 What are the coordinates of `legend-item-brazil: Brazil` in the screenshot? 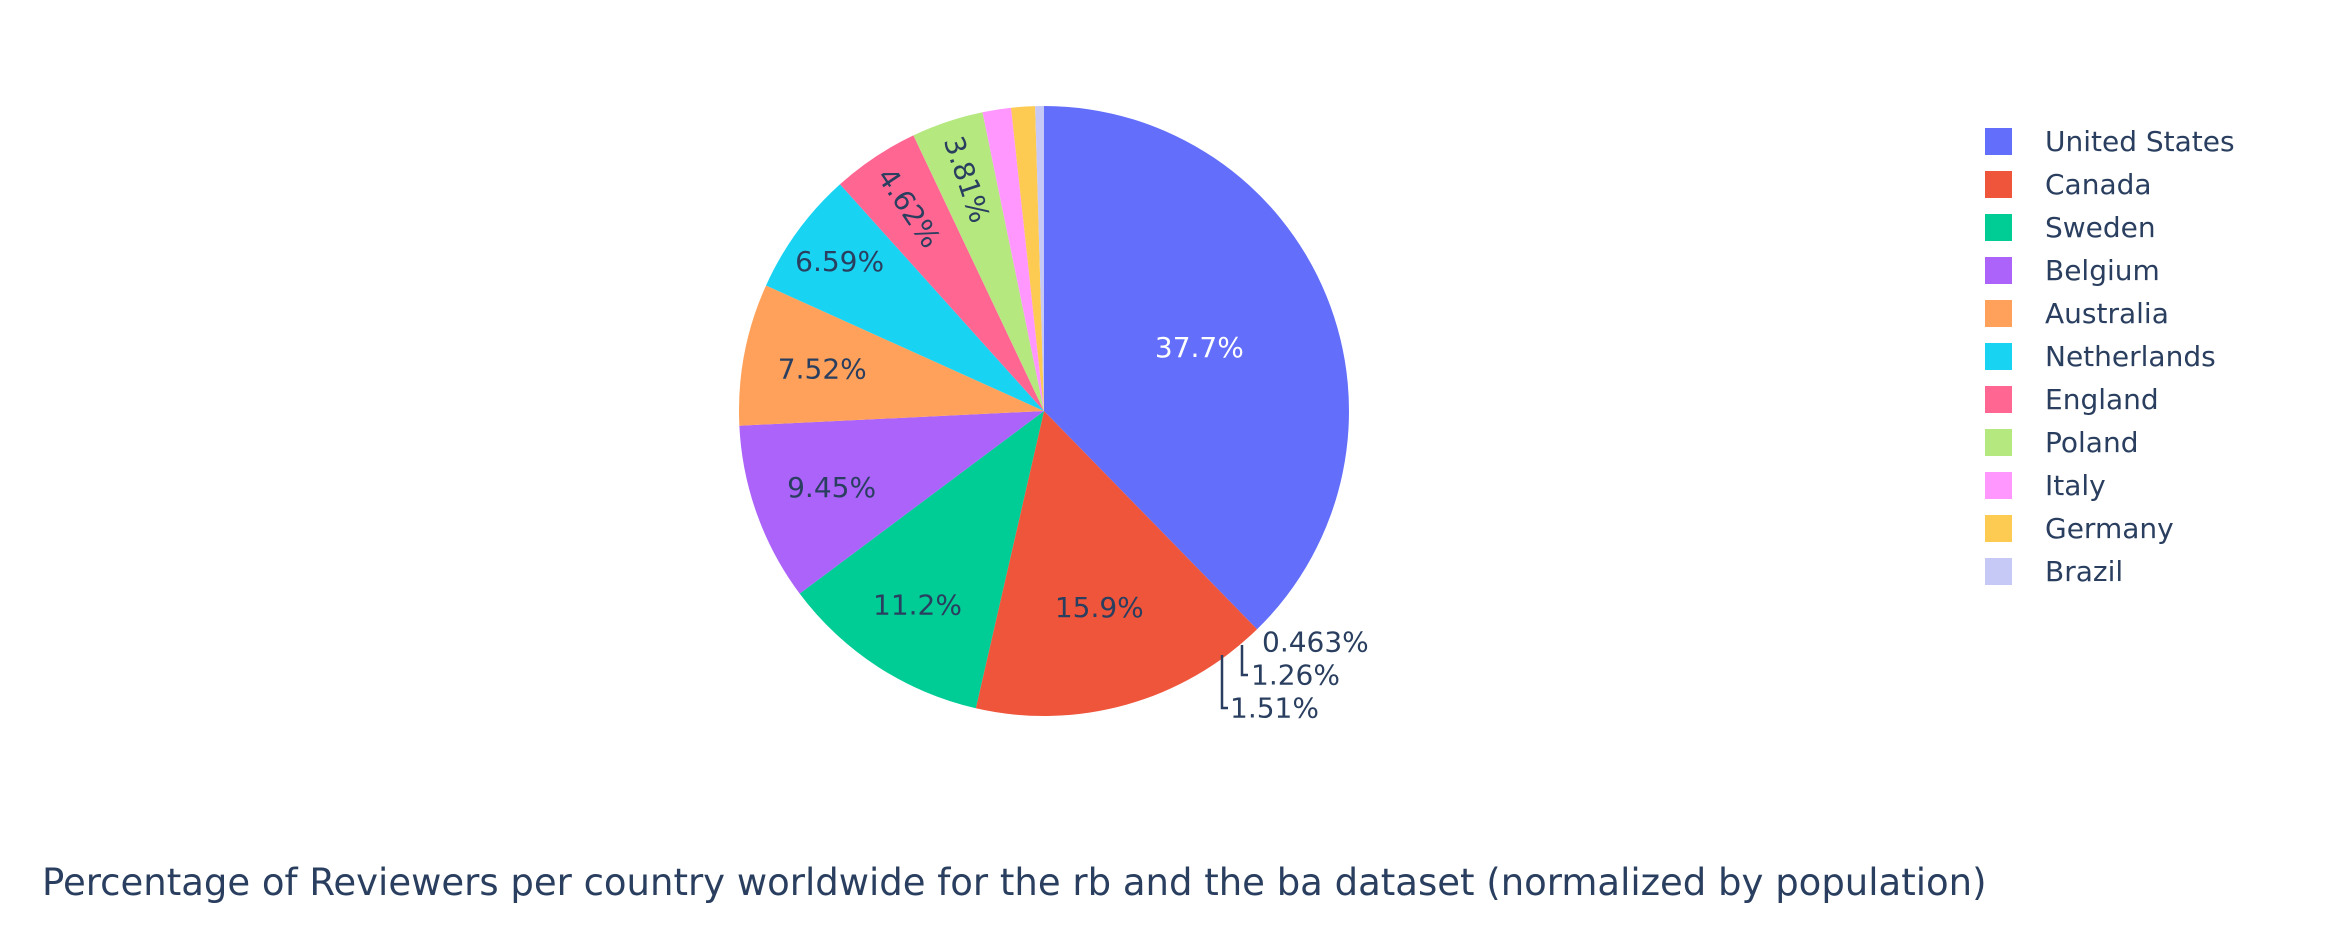 It's located at (2110, 571).